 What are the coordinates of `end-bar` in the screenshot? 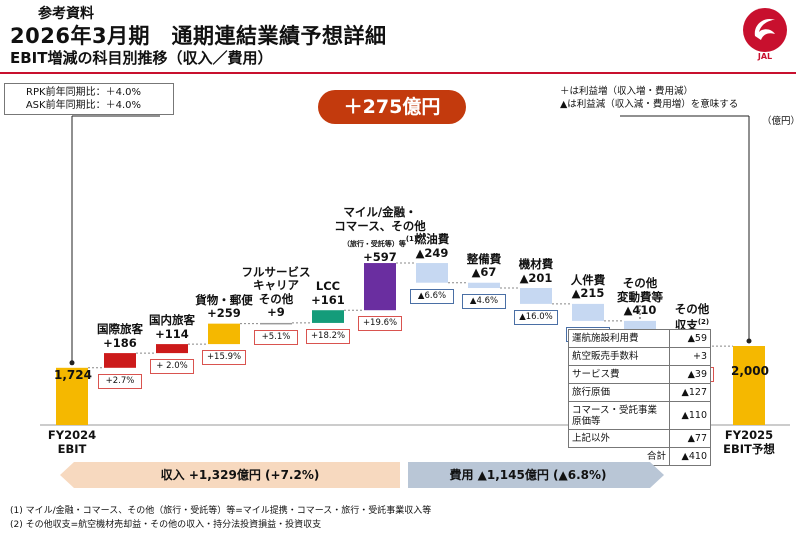 It's located at (749, 385).